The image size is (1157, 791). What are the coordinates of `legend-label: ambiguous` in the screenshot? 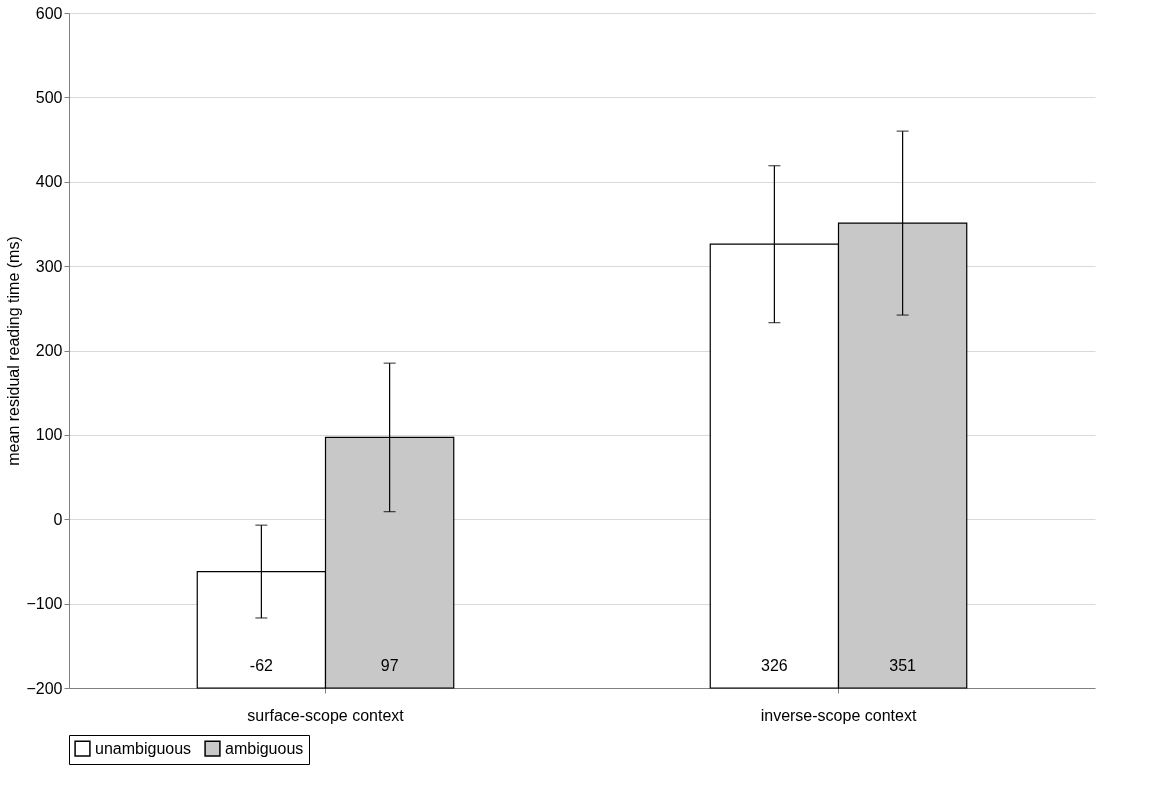 It's located at (264, 748).